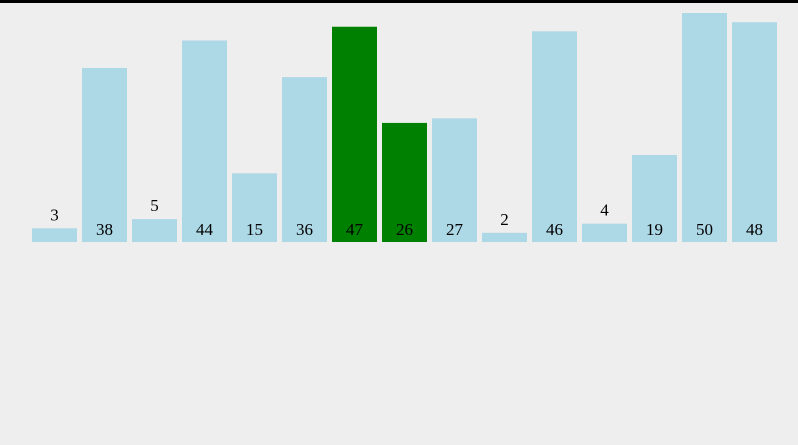 The image size is (798, 445). I want to click on bar-label: 19, so click(654, 229).